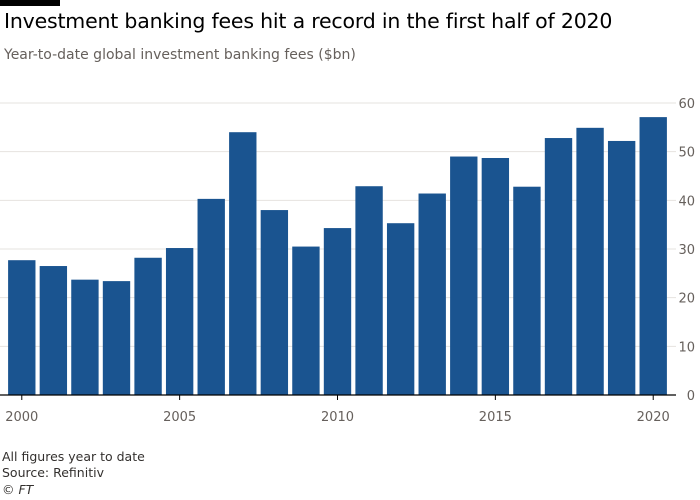  What do you see at coordinates (18, 489) in the screenshot?
I see `copyright-note: © FT` at bounding box center [18, 489].